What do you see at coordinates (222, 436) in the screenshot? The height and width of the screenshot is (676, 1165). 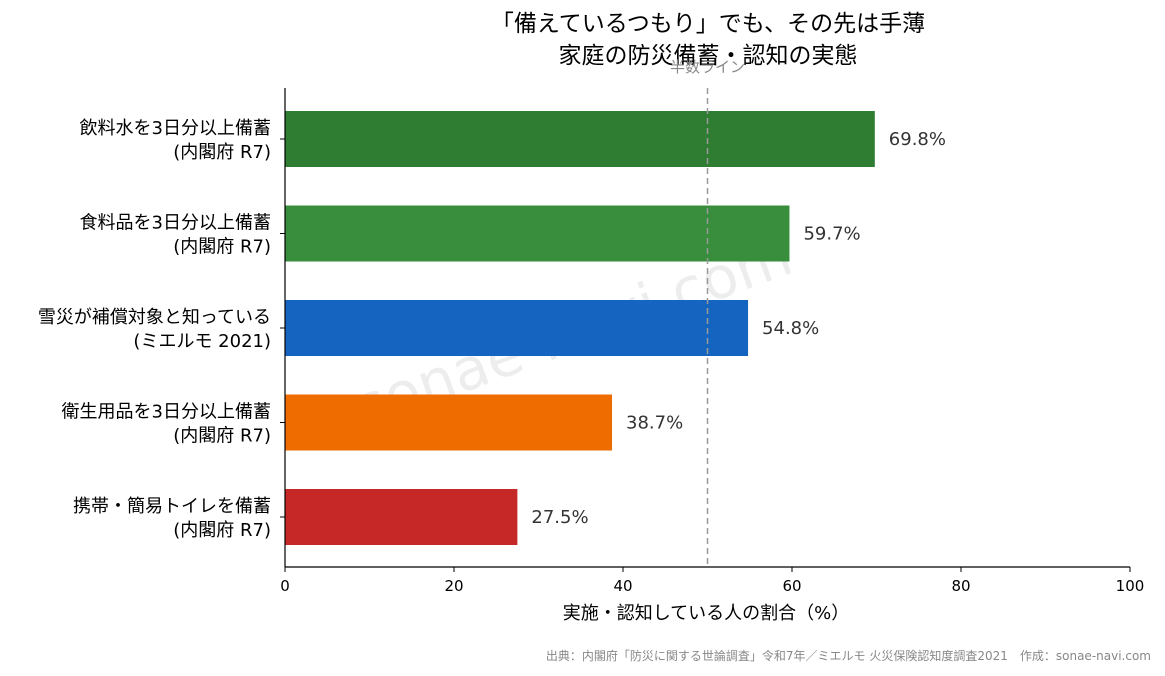 I see `category-label-4-line-2: (内閣府 R7)` at bounding box center [222, 436].